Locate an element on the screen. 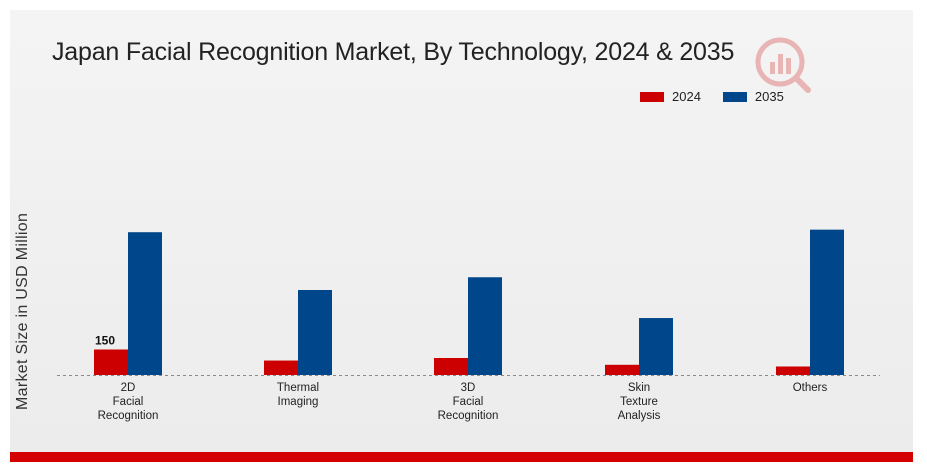 The height and width of the screenshot is (468, 927). x-tick-label-3: Skin Texture Analysis is located at coordinates (639, 402).